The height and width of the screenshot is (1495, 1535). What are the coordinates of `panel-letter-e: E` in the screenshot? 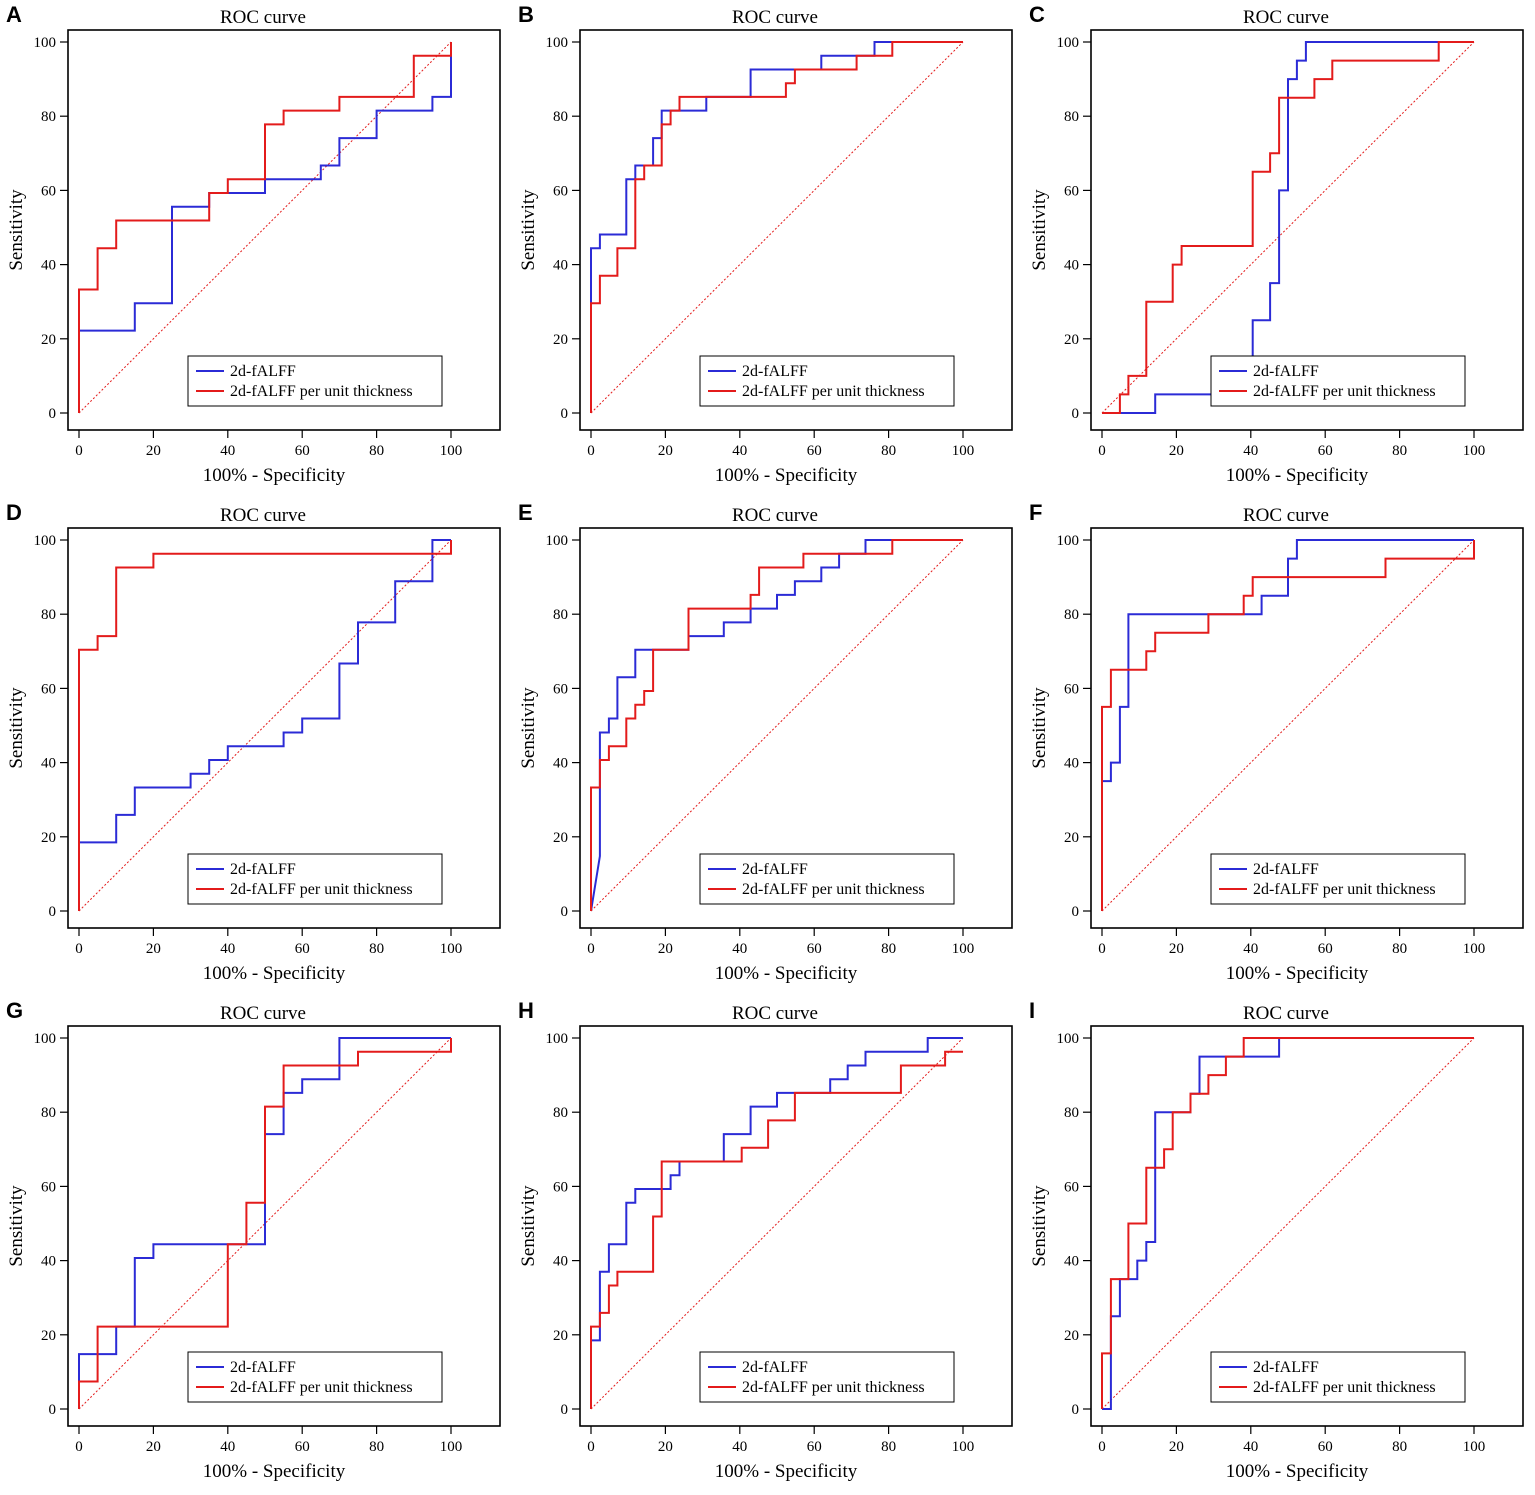 It's located at (525, 512).